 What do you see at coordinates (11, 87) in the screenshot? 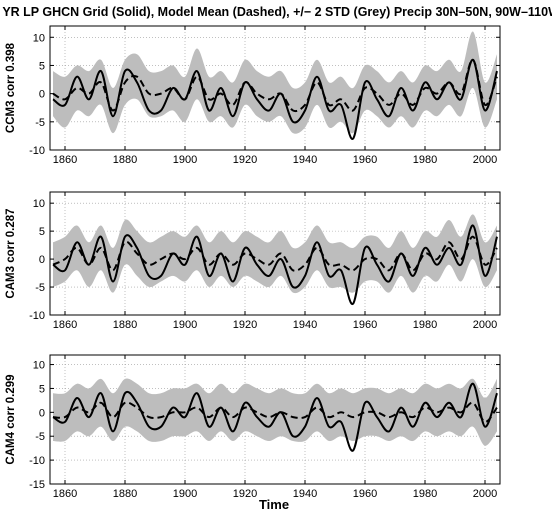
I see `y-axis-label: CCM3 corr 0.398` at bounding box center [11, 87].